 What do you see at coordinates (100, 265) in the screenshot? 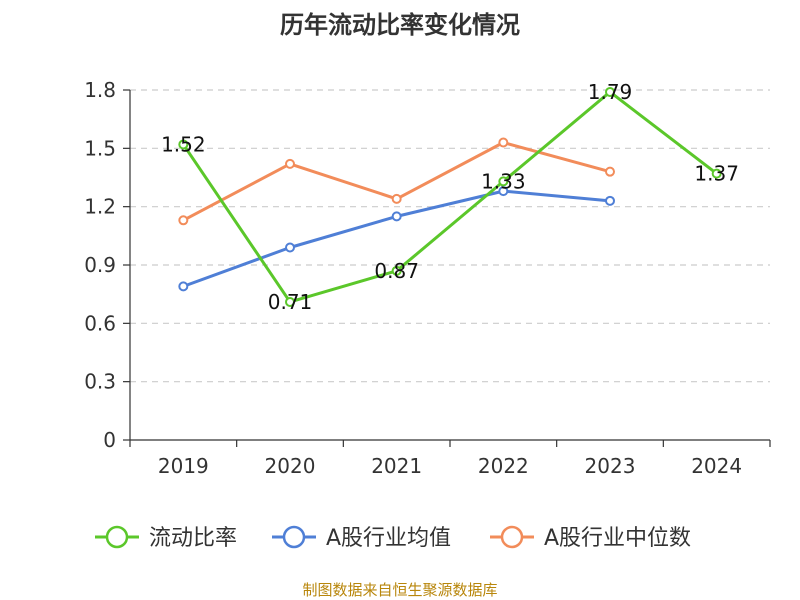
I see `y-tick-label: 0.9` at bounding box center [100, 265].